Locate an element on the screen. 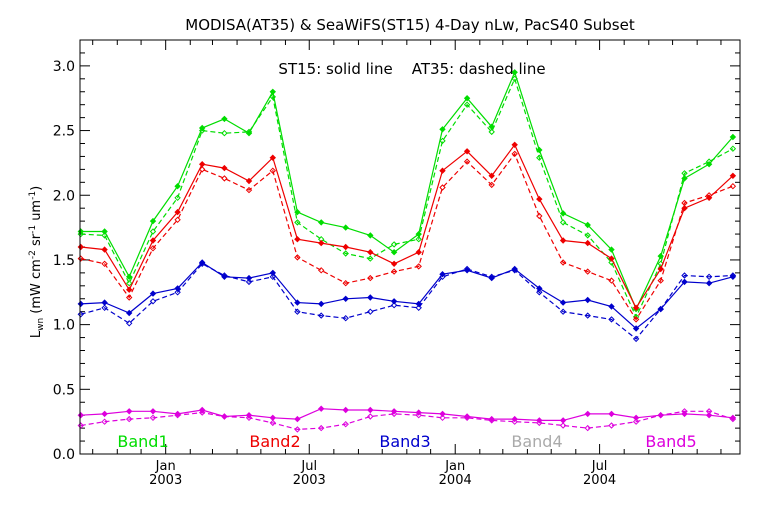  y-tick-label: 2.5 is located at coordinates (64, 132).